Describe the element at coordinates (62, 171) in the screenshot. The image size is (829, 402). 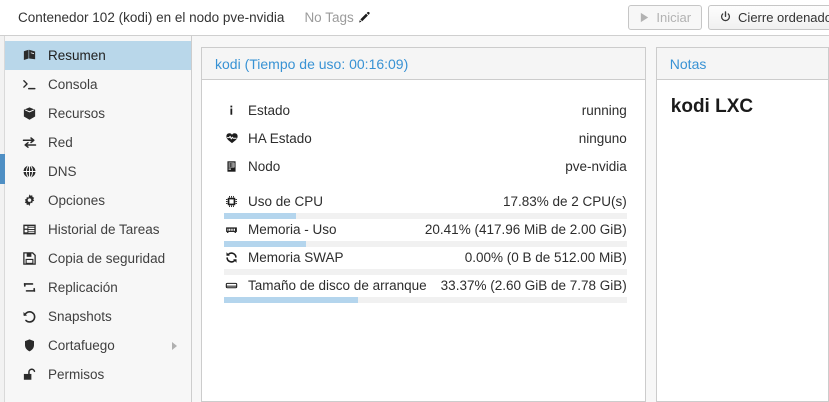
I see `sidebar-item-label: DNS` at that location.